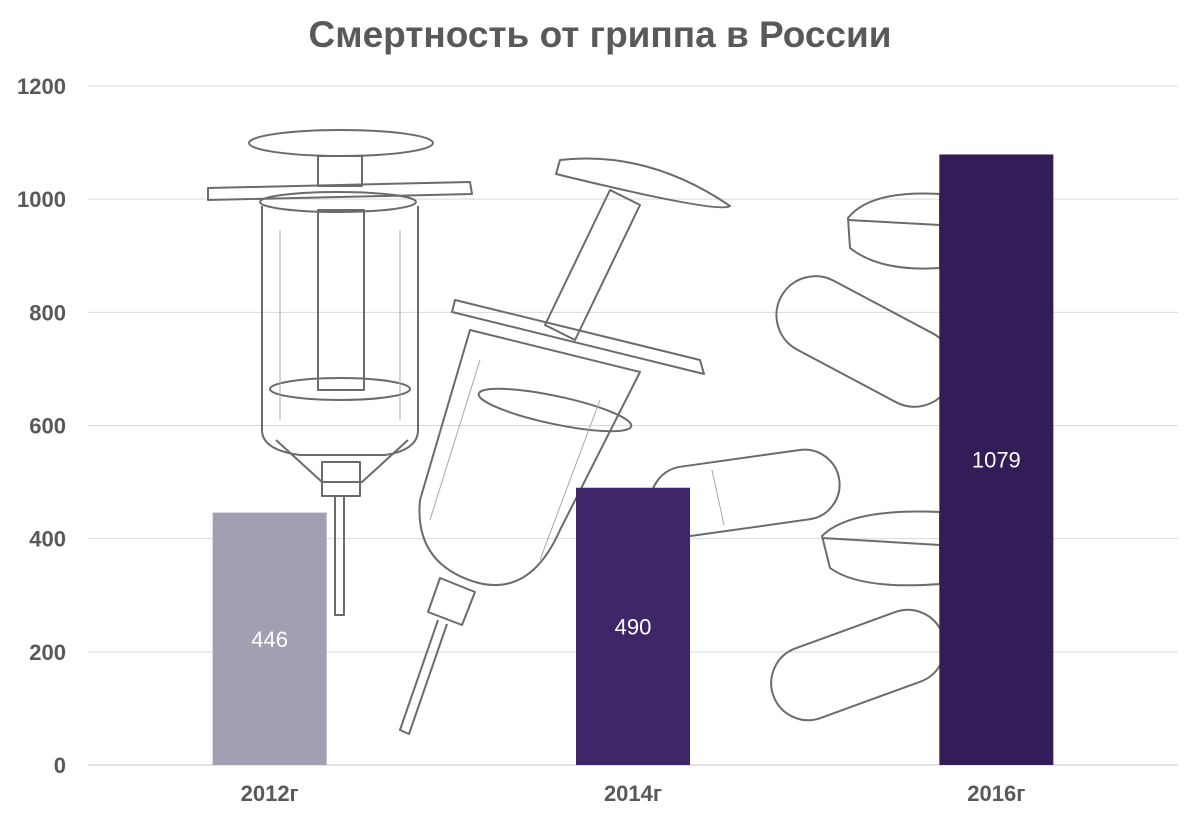  Describe the element at coordinates (340, 372) in the screenshot. I see `syringe-icon` at that location.